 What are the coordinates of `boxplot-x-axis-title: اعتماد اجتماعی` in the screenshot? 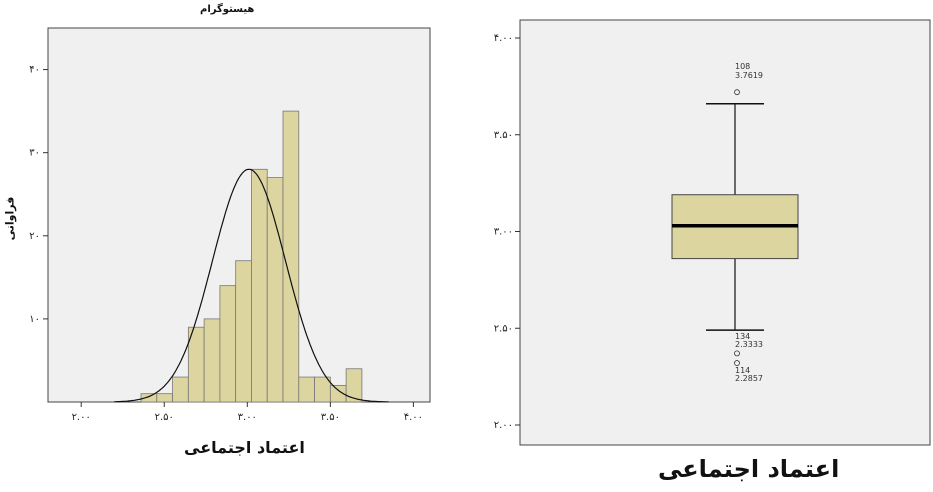 It's located at (749, 469).